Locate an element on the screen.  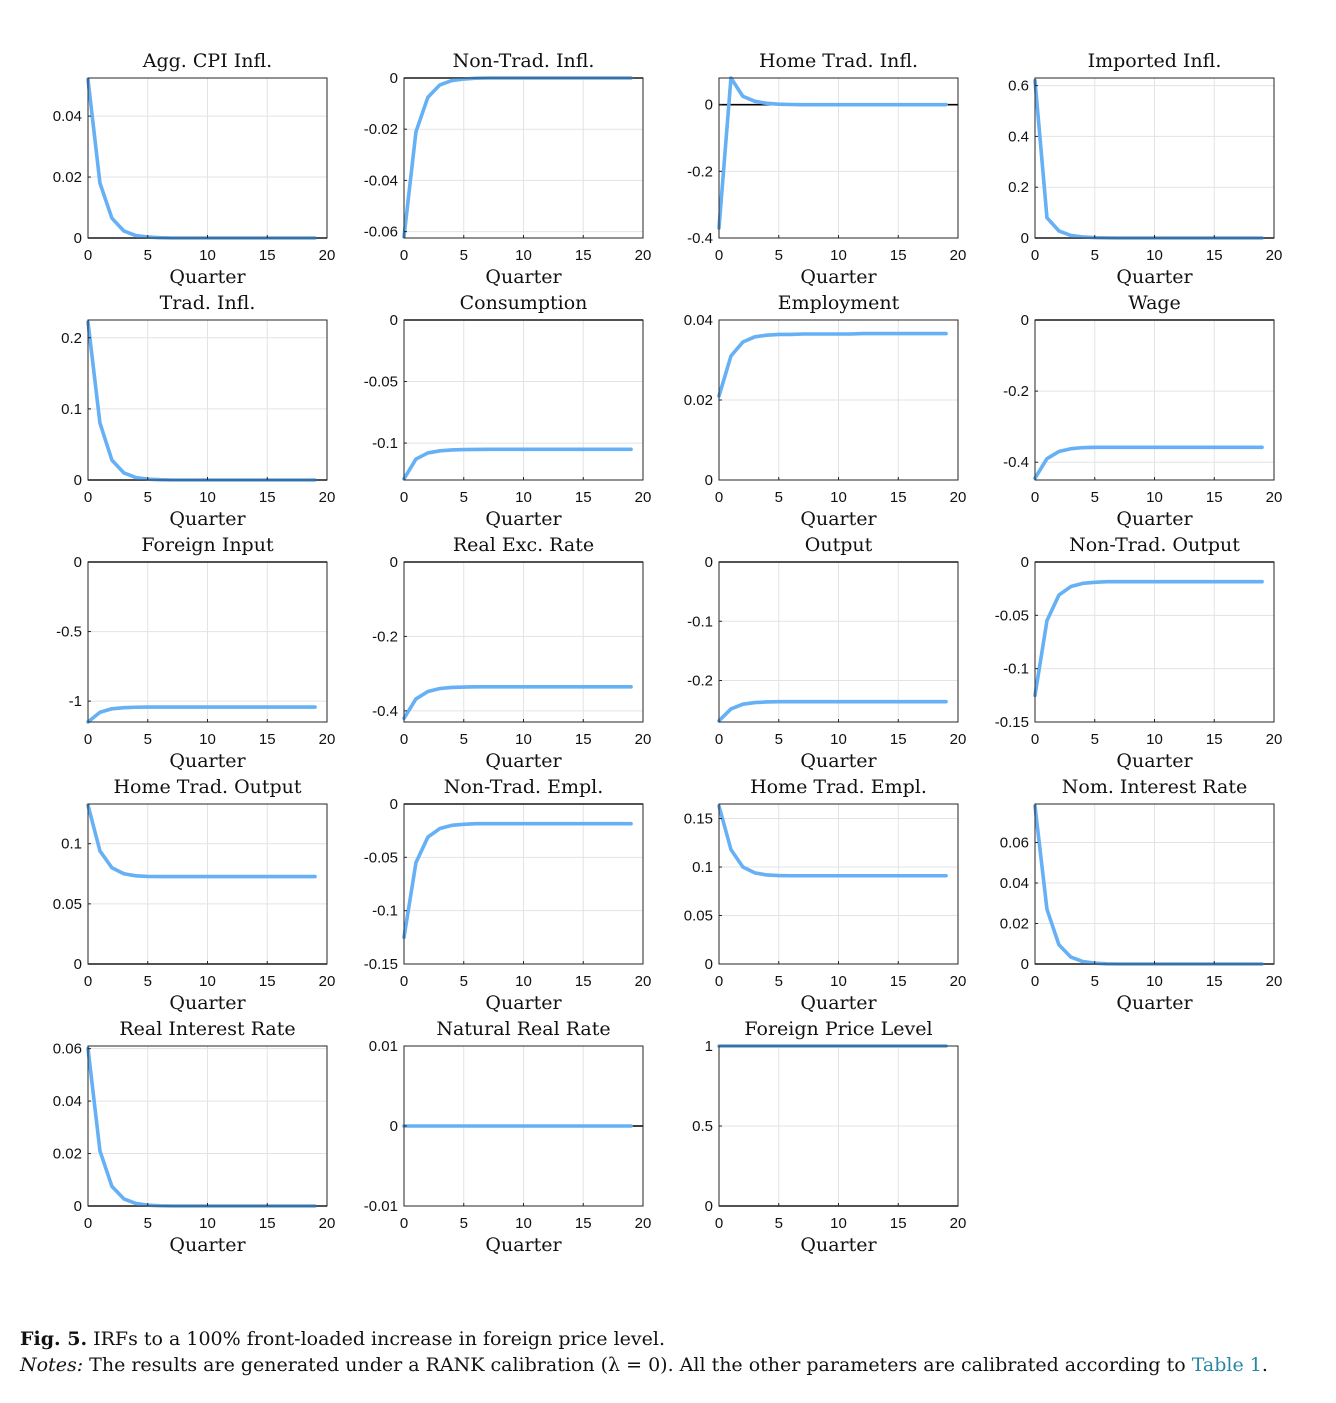
subplot-title: Natural Real Rate is located at coordinates (523, 1029).